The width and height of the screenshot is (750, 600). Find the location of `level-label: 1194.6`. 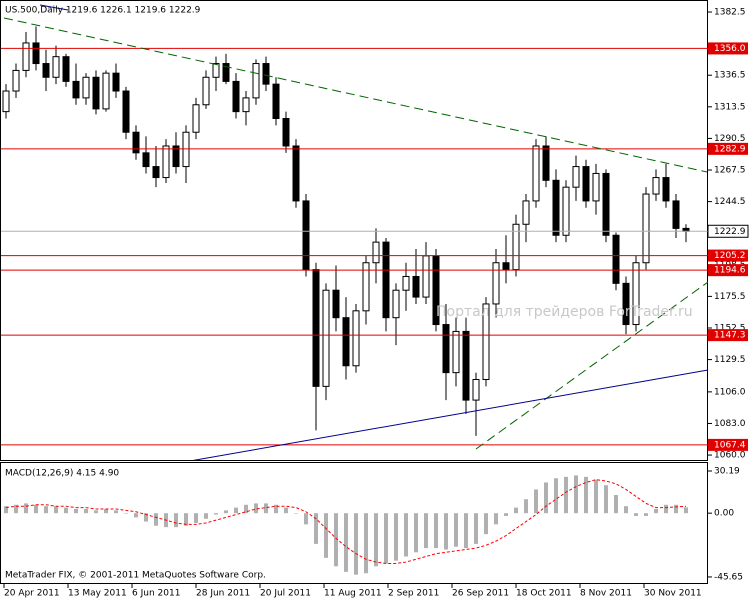

level-label: 1194.6 is located at coordinates (730, 271).